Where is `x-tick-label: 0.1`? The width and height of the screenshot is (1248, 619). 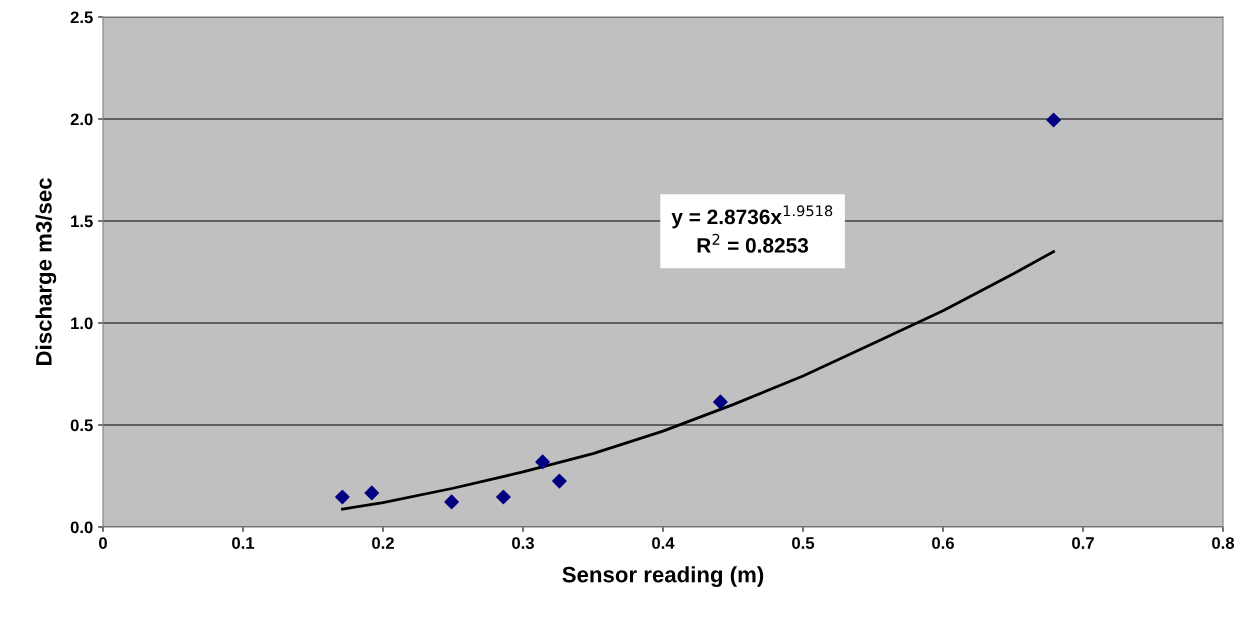
x-tick-label: 0.1 is located at coordinates (243, 543).